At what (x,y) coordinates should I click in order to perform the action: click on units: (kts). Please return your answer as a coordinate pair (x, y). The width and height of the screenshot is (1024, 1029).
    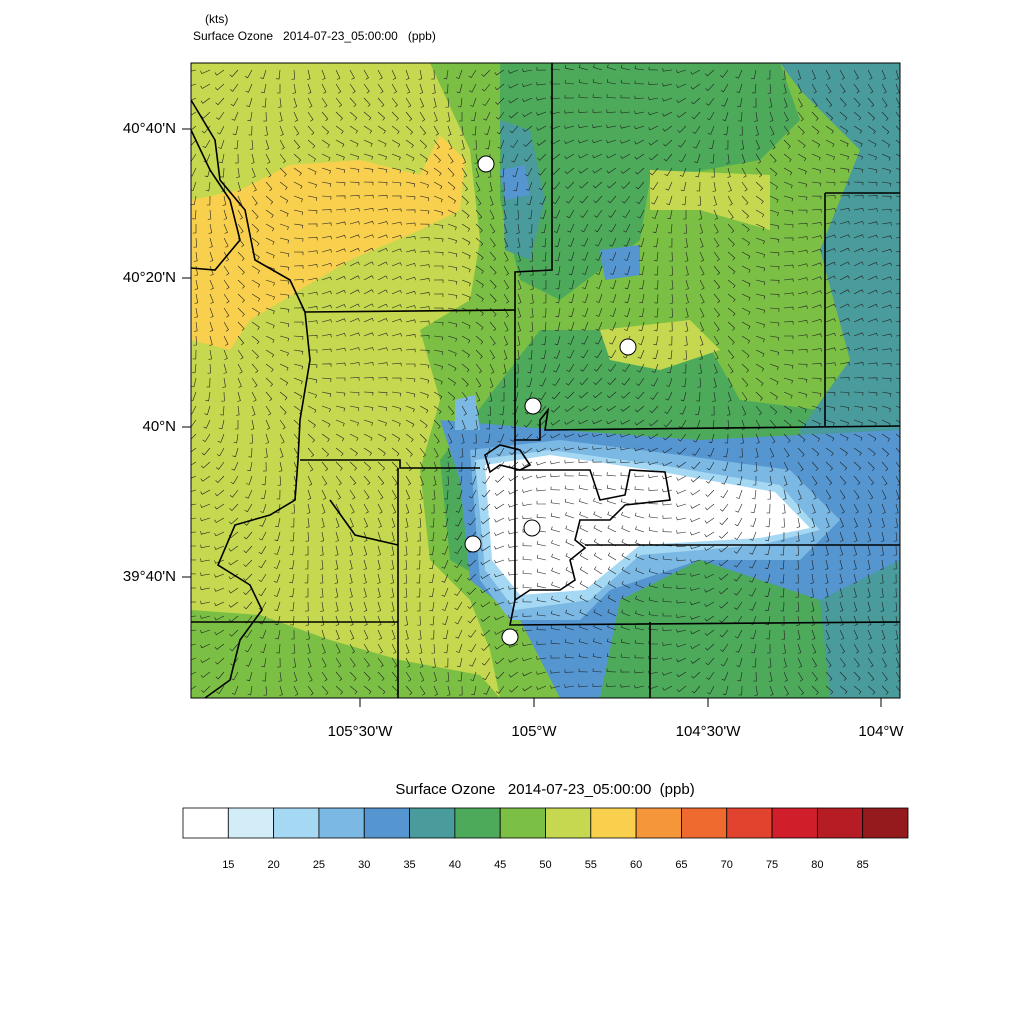
    Looking at the image, I should click on (216, 19).